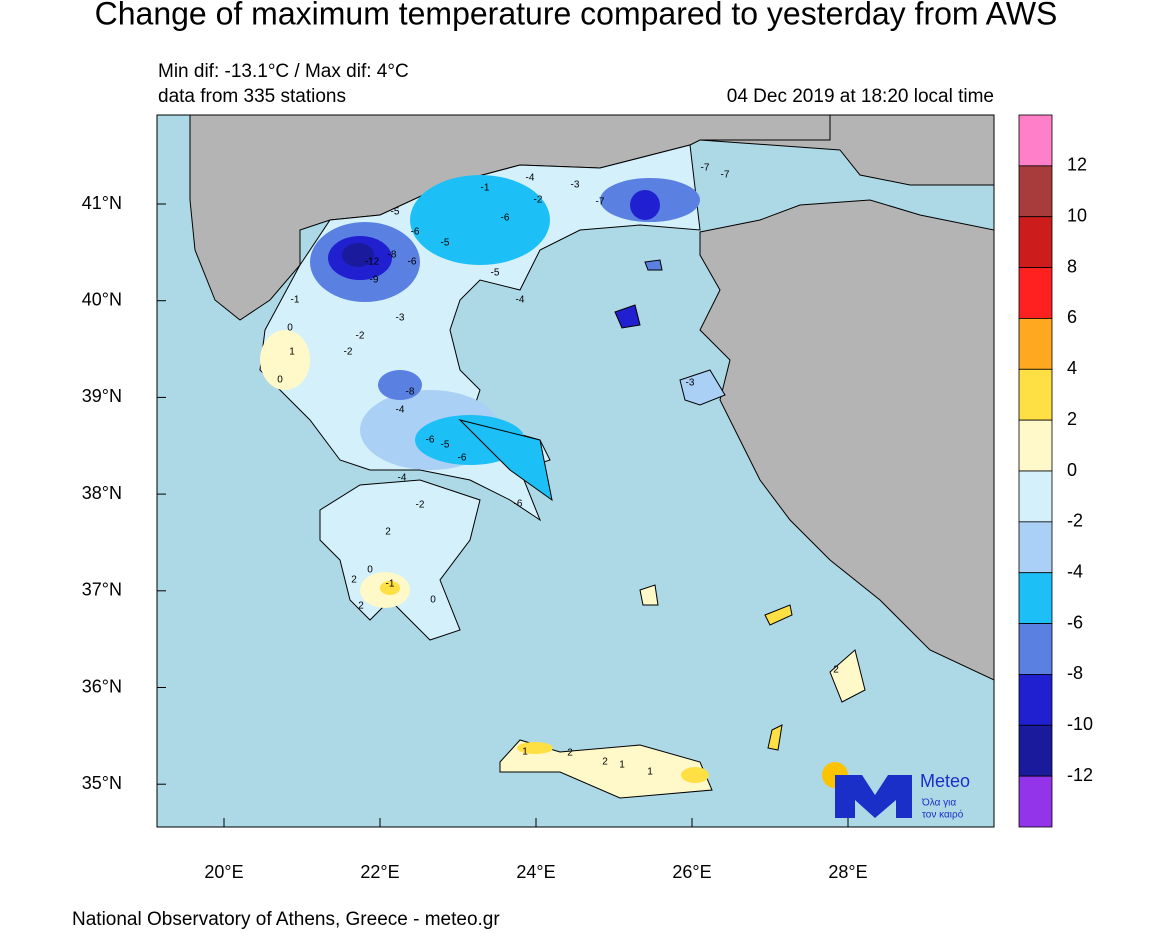  Describe the element at coordinates (102, 396) in the screenshot. I see `lat-label: 39°N` at that location.